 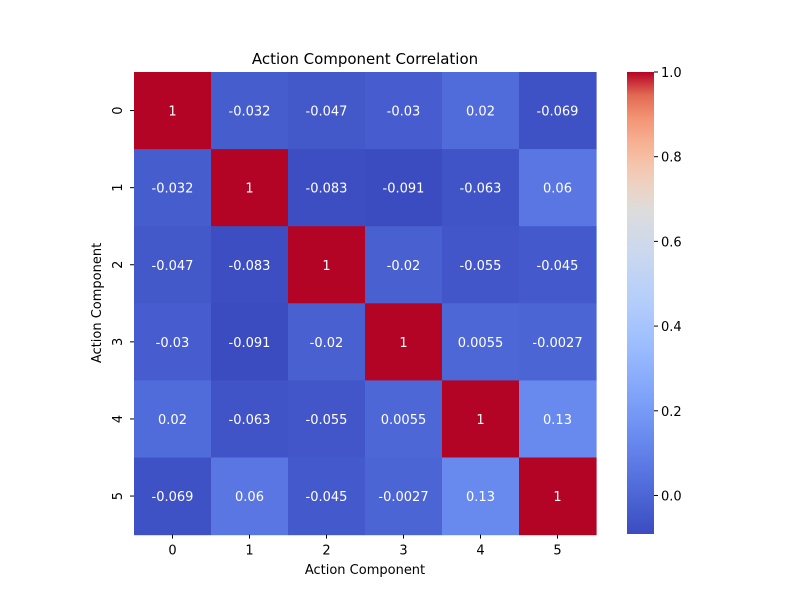 What do you see at coordinates (118, 342) in the screenshot?
I see `y-tick-label-3: 3` at bounding box center [118, 342].